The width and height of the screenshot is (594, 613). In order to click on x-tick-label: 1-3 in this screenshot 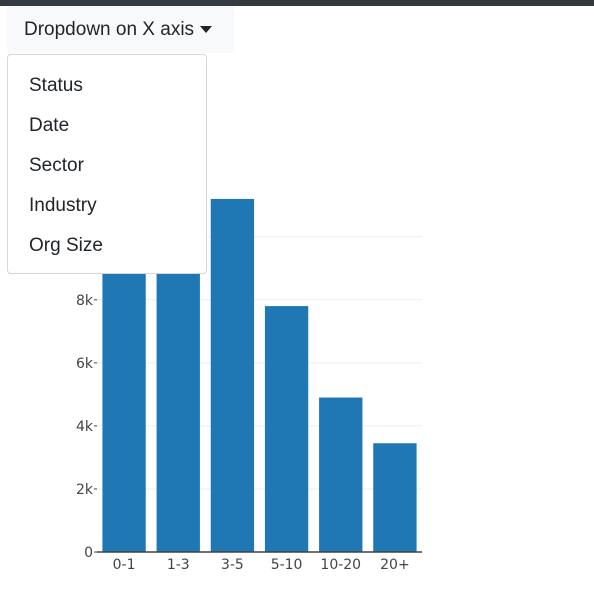, I will do `click(178, 565)`.